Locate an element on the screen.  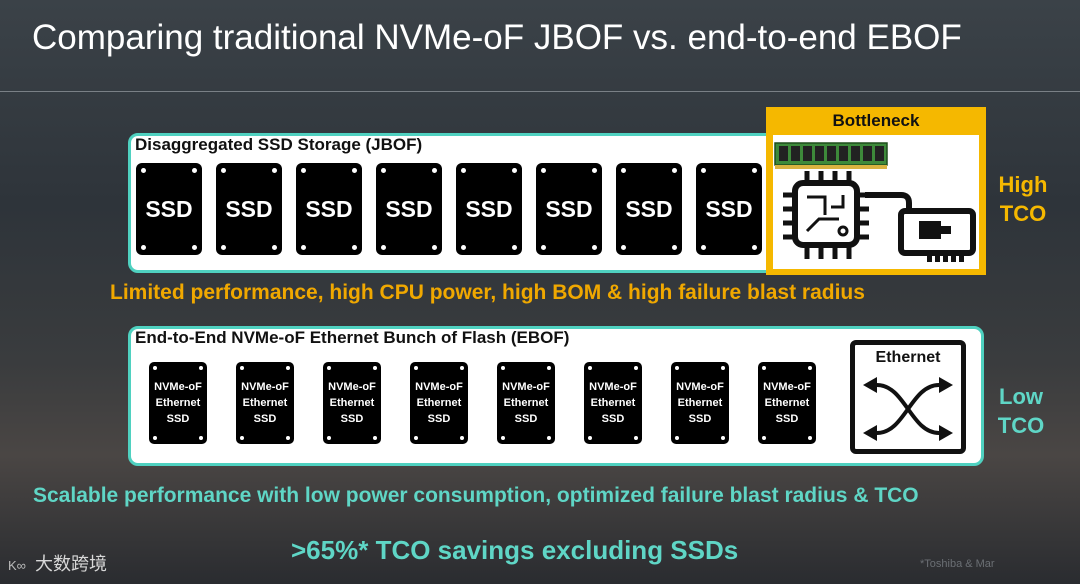
memory-module-icon is located at coordinates (875, 202).